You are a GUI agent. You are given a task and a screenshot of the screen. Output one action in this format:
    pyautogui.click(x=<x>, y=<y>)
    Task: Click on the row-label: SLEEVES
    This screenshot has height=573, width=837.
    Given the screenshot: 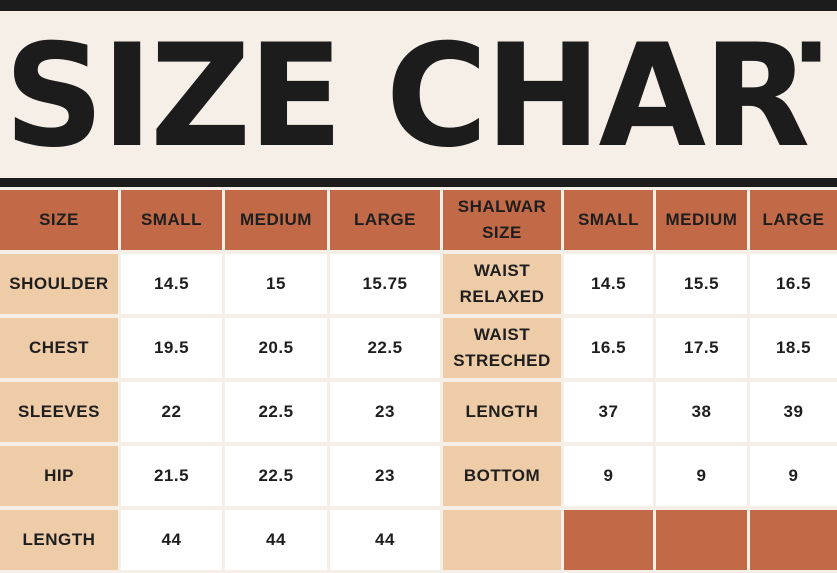 What is the action you would take?
    pyautogui.click(x=59, y=412)
    